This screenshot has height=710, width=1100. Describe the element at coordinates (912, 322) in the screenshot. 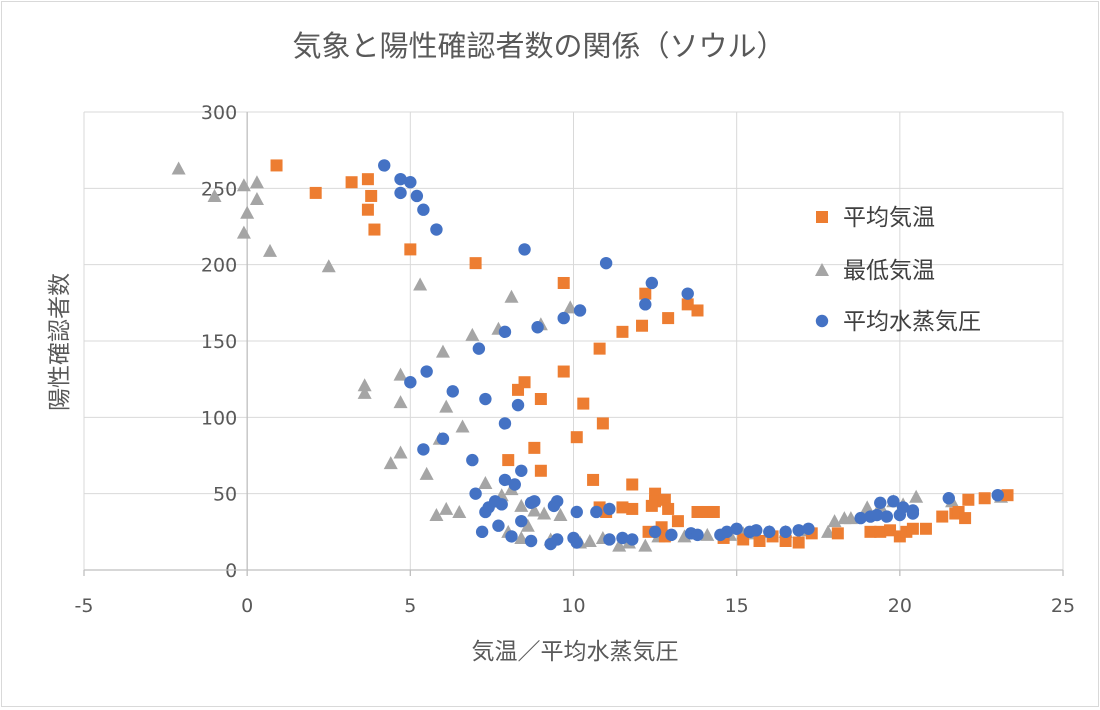

I see `legend-label: 平均水蒸気圧` at that location.